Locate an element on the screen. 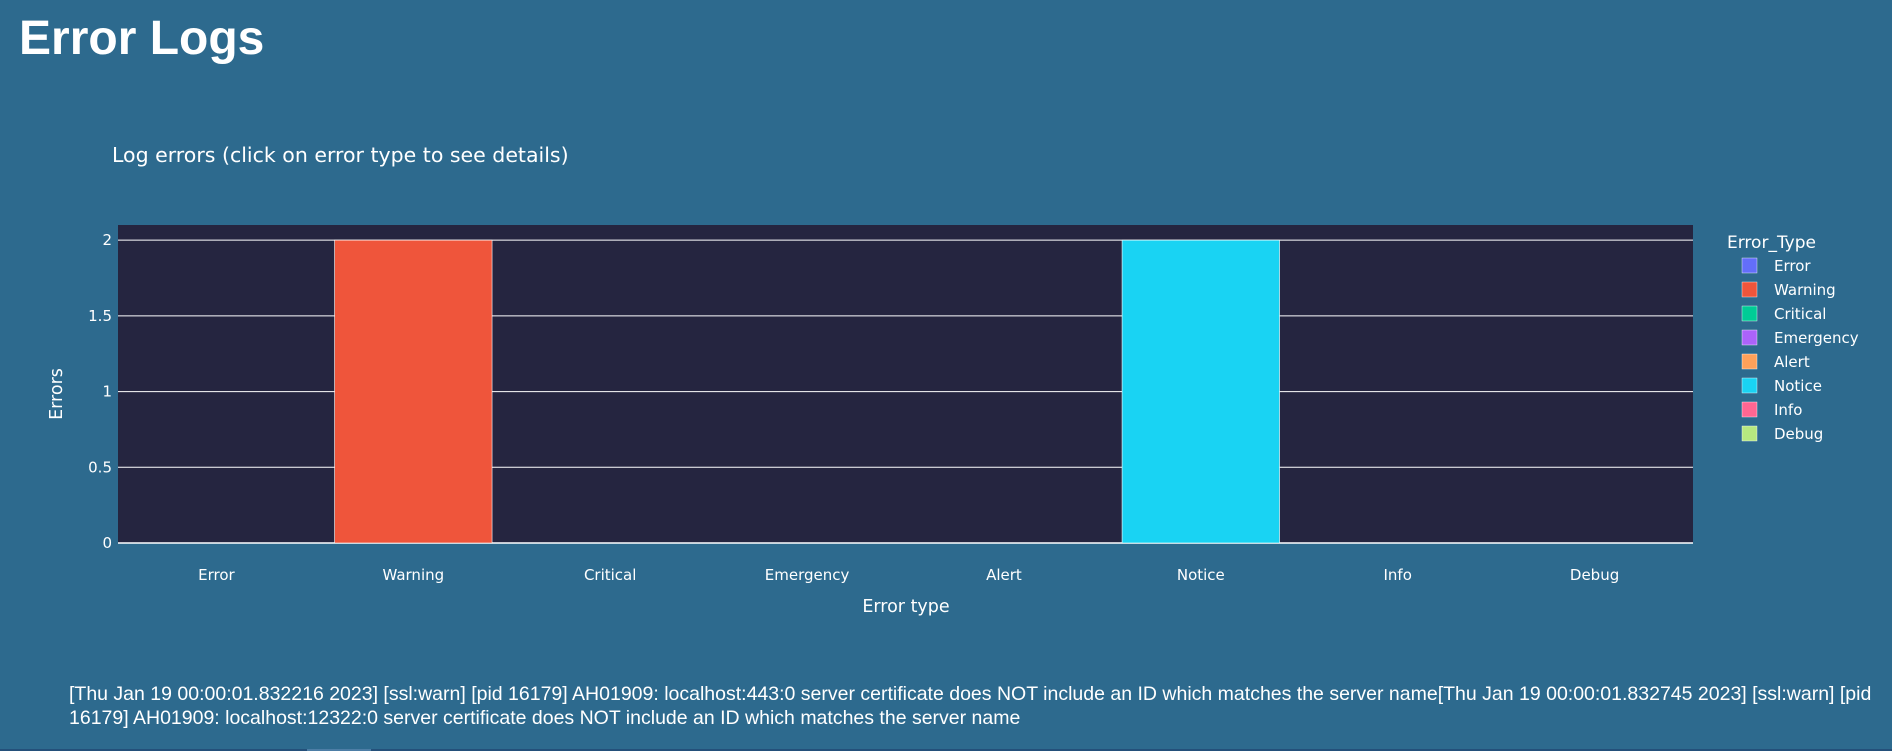  legend-item-alert: Alert is located at coordinates (1775, 362).